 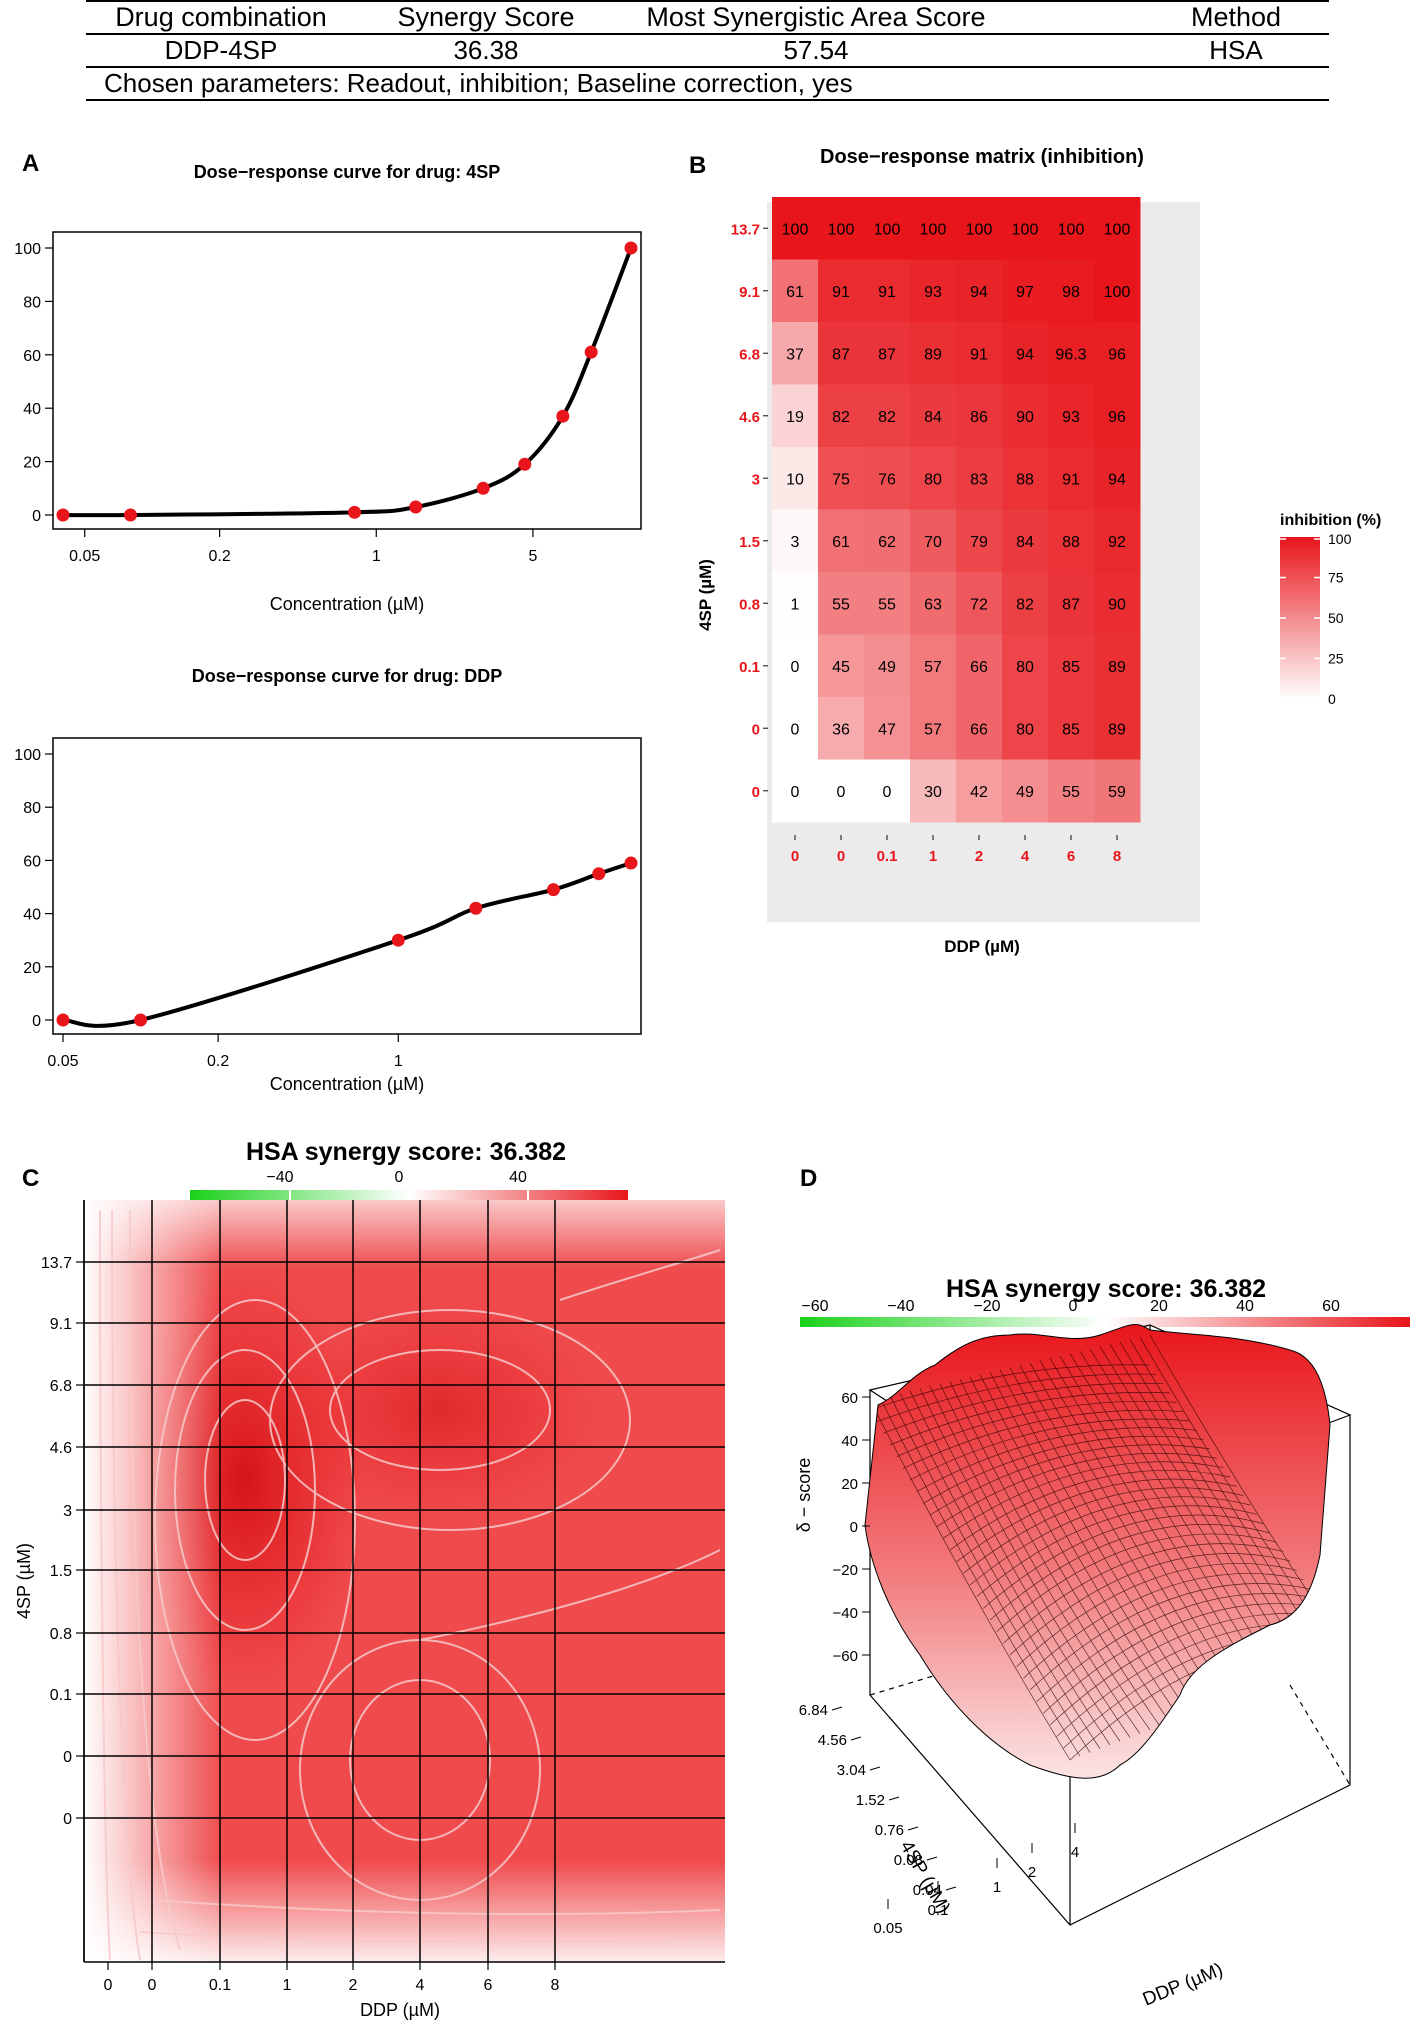 I want to click on legend-title: inhibition (%), so click(x=1330, y=520).